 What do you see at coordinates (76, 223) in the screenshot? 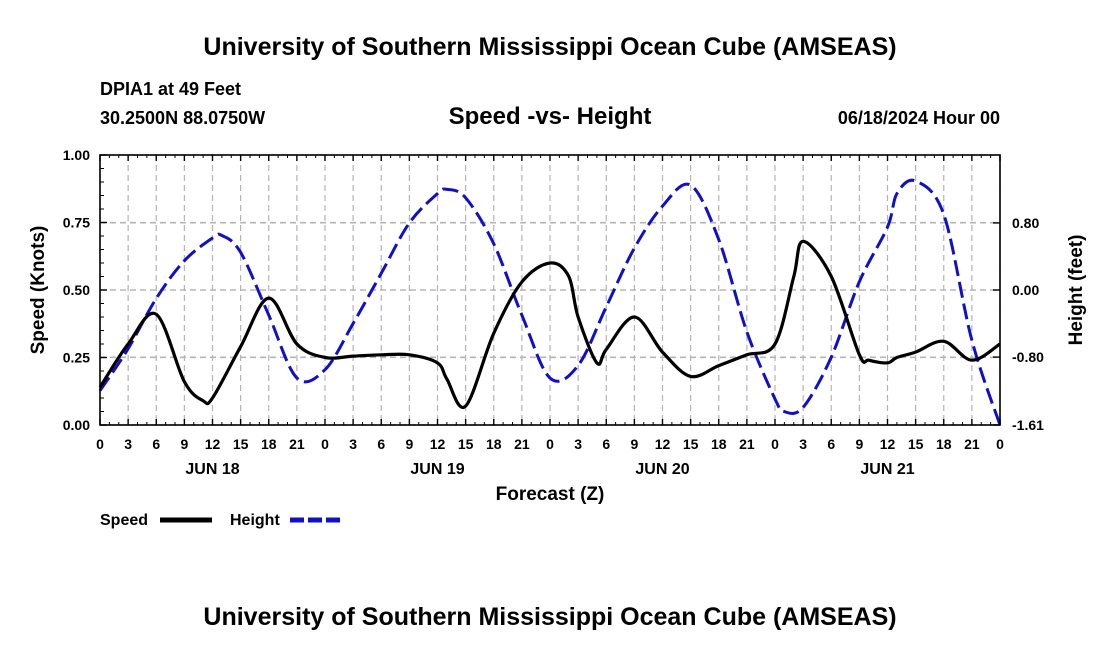
I see `y-tick-label: 0.75` at bounding box center [76, 223].